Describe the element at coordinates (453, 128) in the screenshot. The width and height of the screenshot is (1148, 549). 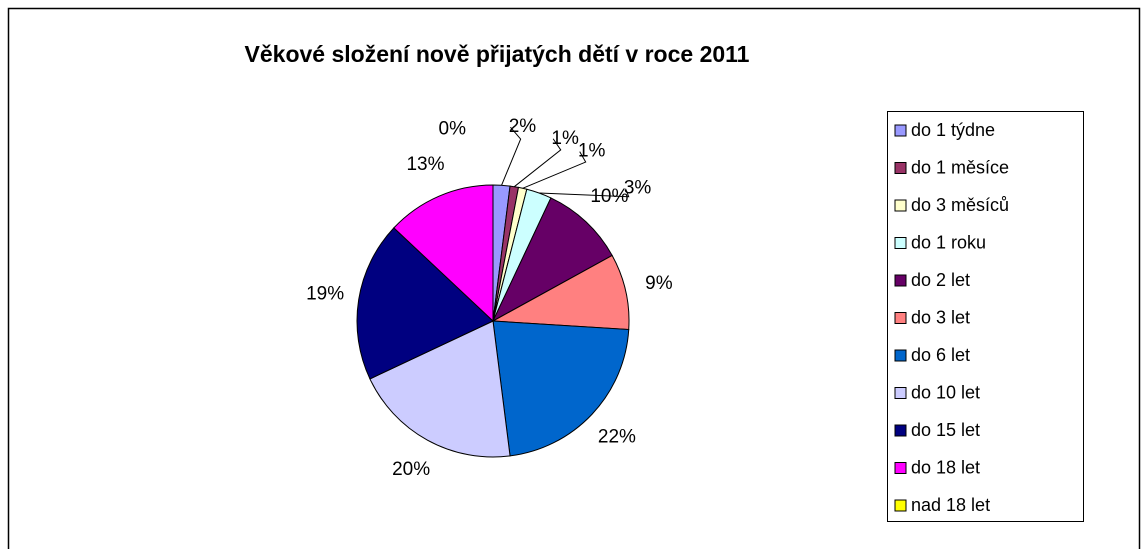
I see `data-label: 0%` at that location.